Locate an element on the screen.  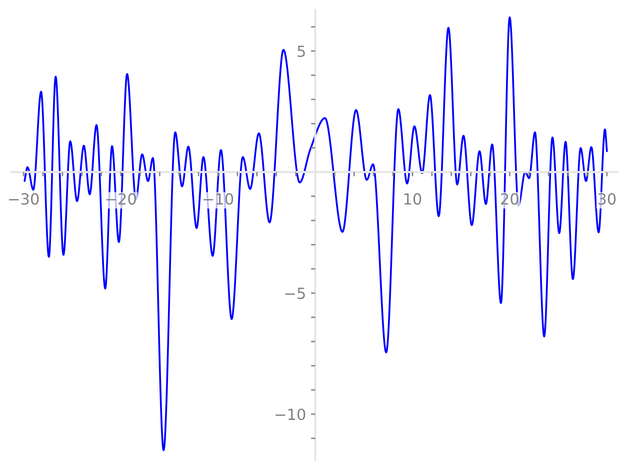
y-tick-label: −5 is located at coordinates (295, 294).